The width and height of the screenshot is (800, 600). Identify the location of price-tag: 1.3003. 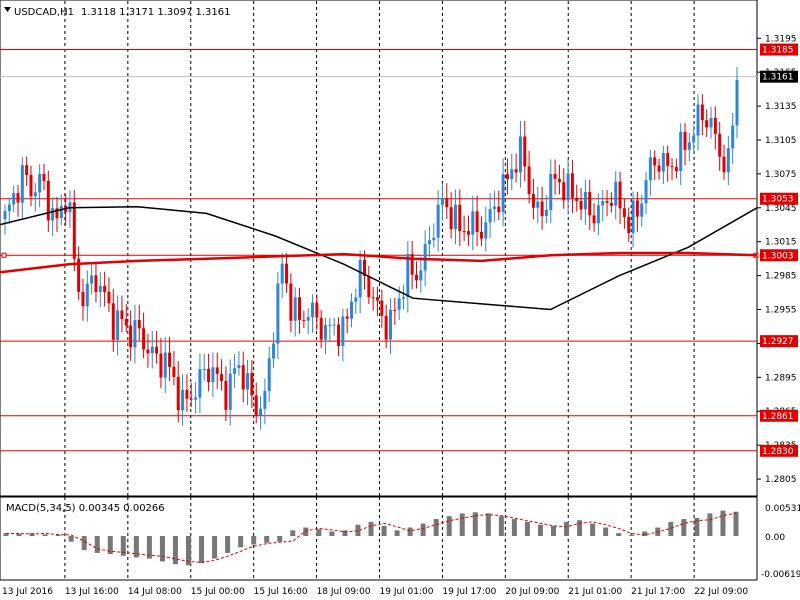
(778, 256).